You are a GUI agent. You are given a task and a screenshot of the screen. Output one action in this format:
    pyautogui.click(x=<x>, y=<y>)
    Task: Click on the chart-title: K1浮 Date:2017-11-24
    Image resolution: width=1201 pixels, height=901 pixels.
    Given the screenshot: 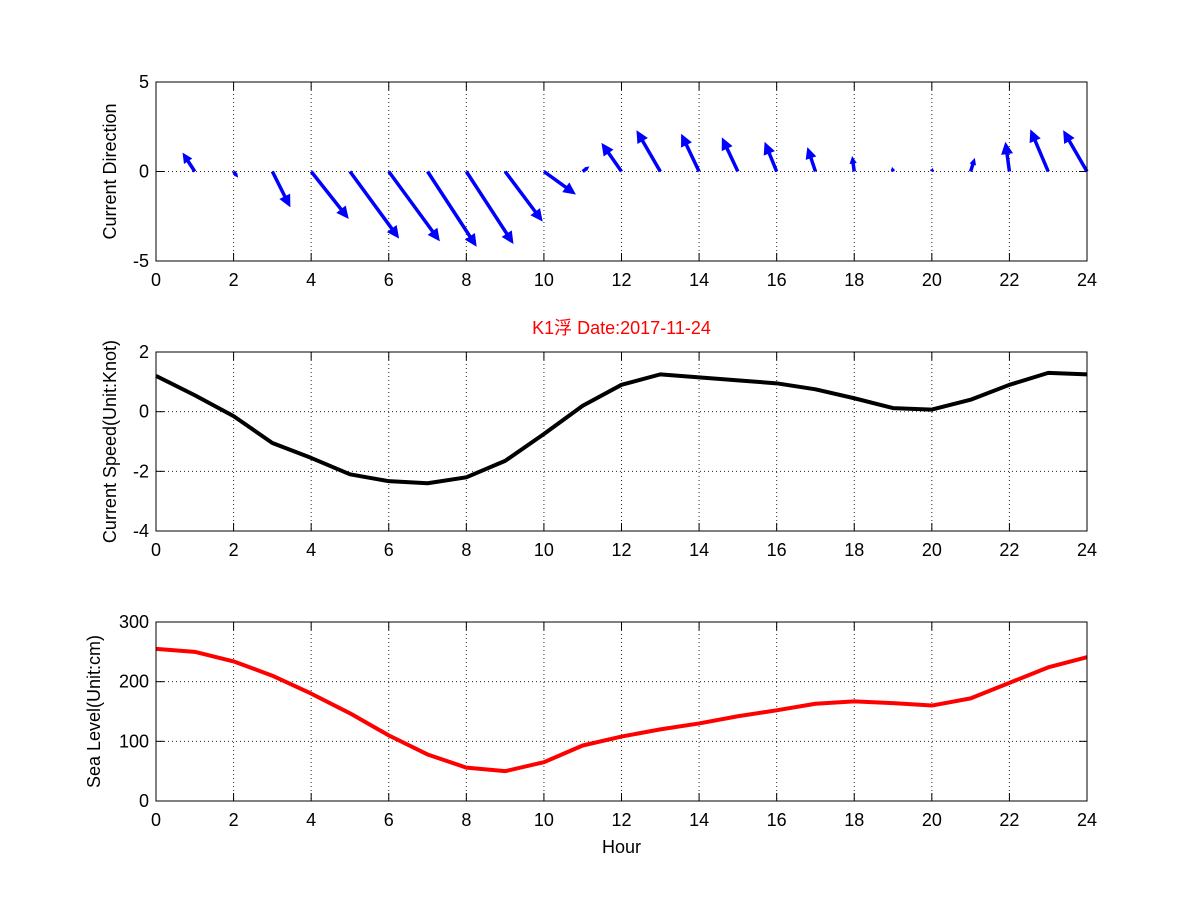 What is the action you would take?
    pyautogui.click(x=621, y=328)
    